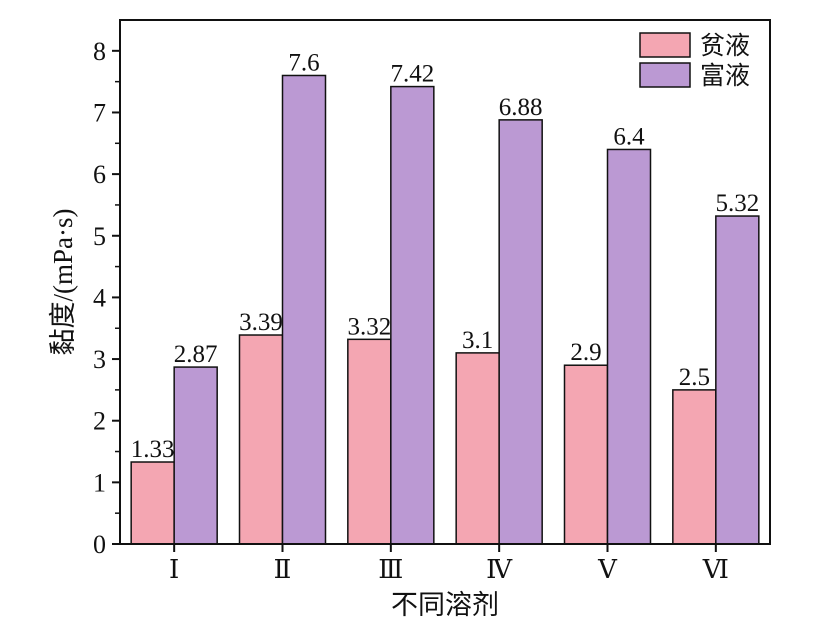 This screenshot has width=827, height=638. I want to click on x-tick-label: Ⅰ, so click(174, 569).